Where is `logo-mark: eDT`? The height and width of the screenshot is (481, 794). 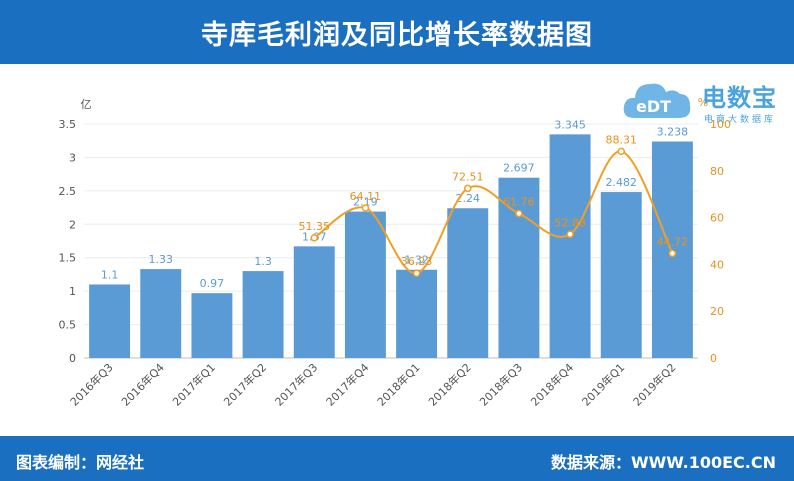 logo-mark: eDT is located at coordinates (653, 106).